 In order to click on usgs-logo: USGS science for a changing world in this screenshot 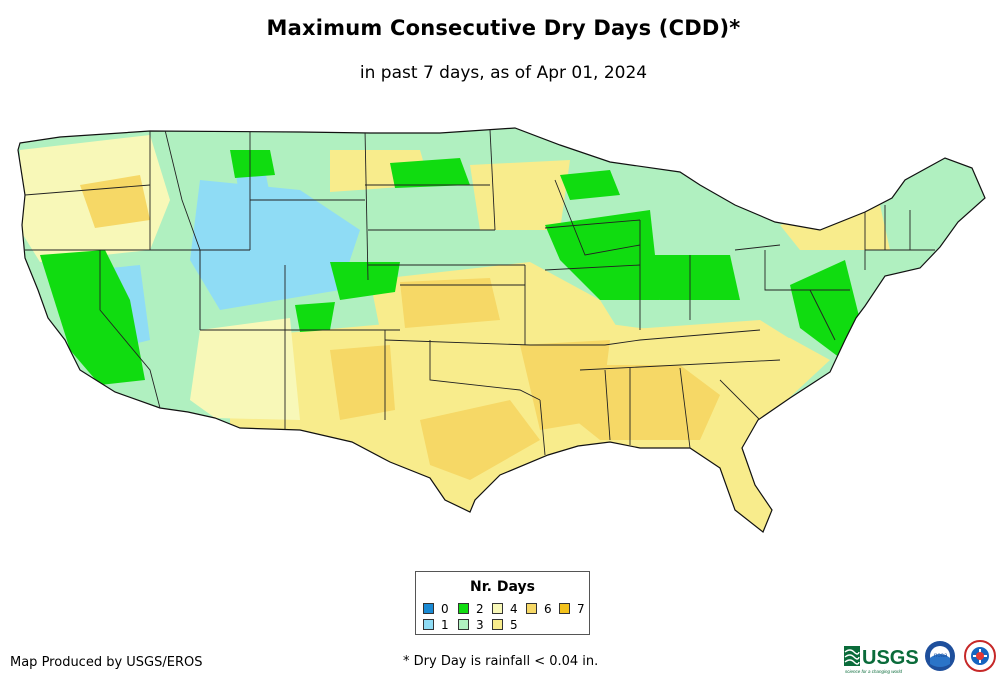, I will do `click(881, 660)`.